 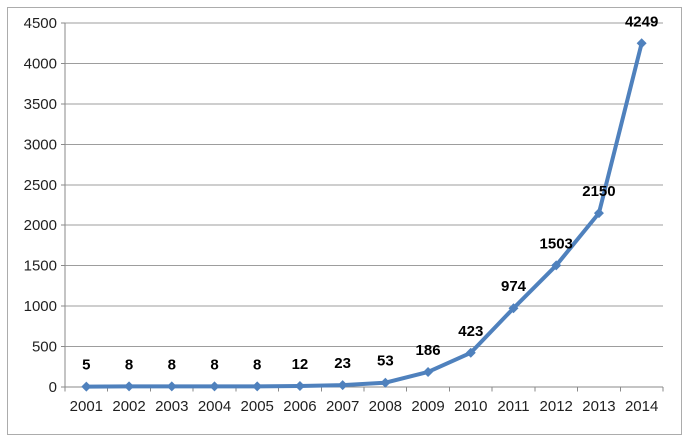 What do you see at coordinates (40, 266) in the screenshot?
I see `y-axis-tick-label: 1500` at bounding box center [40, 266].